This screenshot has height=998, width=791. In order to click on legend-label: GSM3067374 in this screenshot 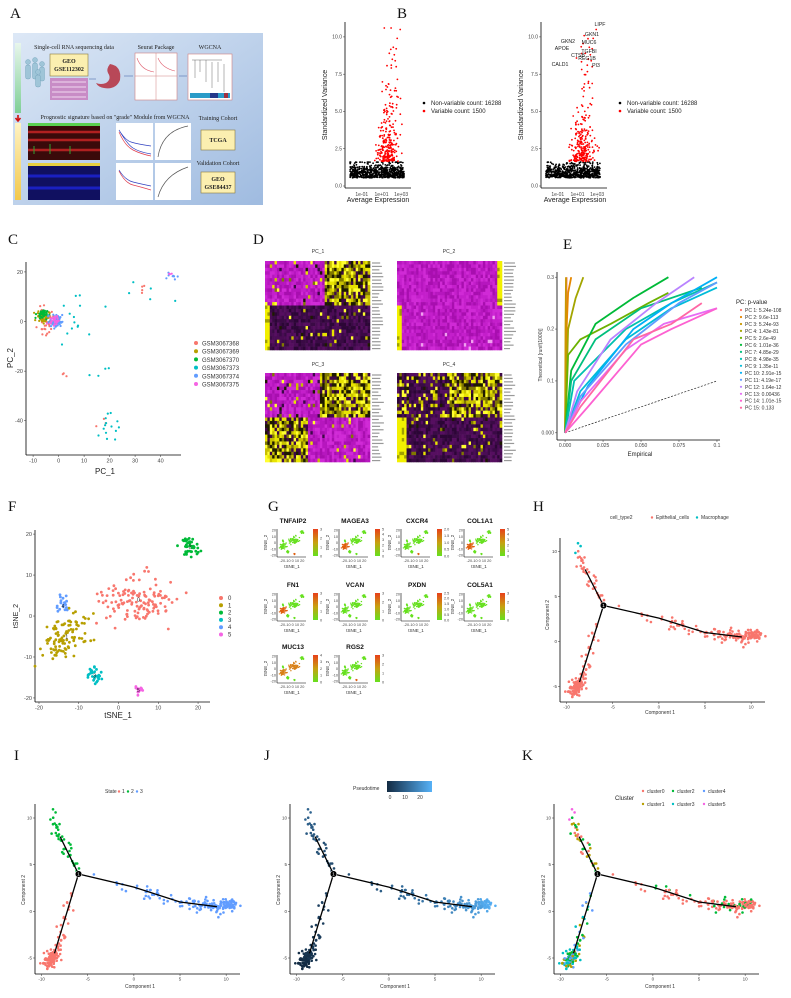, I will do `click(221, 377)`.